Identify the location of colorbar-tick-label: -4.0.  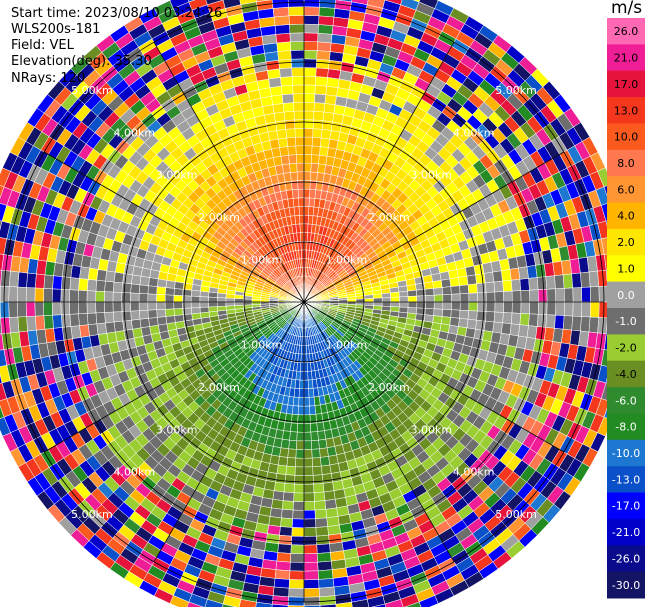
(625, 374).